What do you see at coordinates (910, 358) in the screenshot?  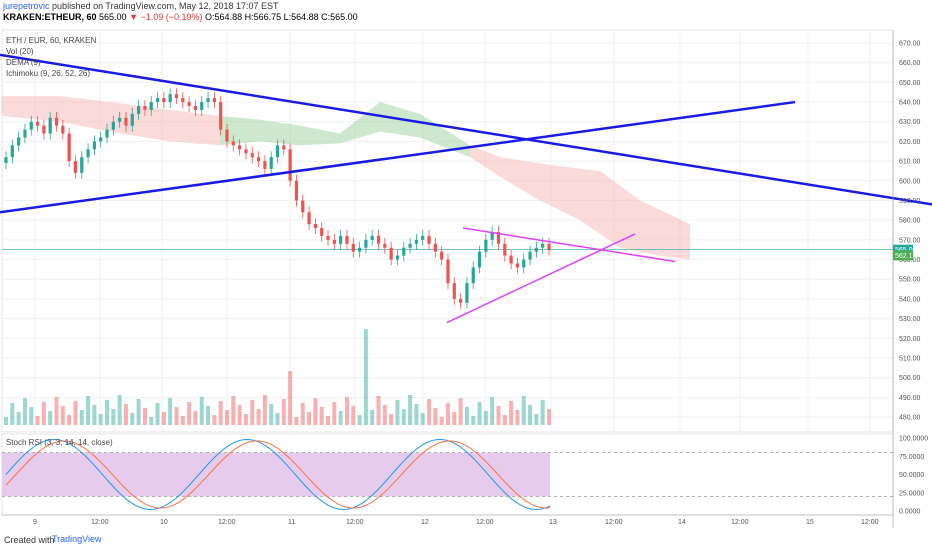 I see `price-tick-16: 510.00` at bounding box center [910, 358].